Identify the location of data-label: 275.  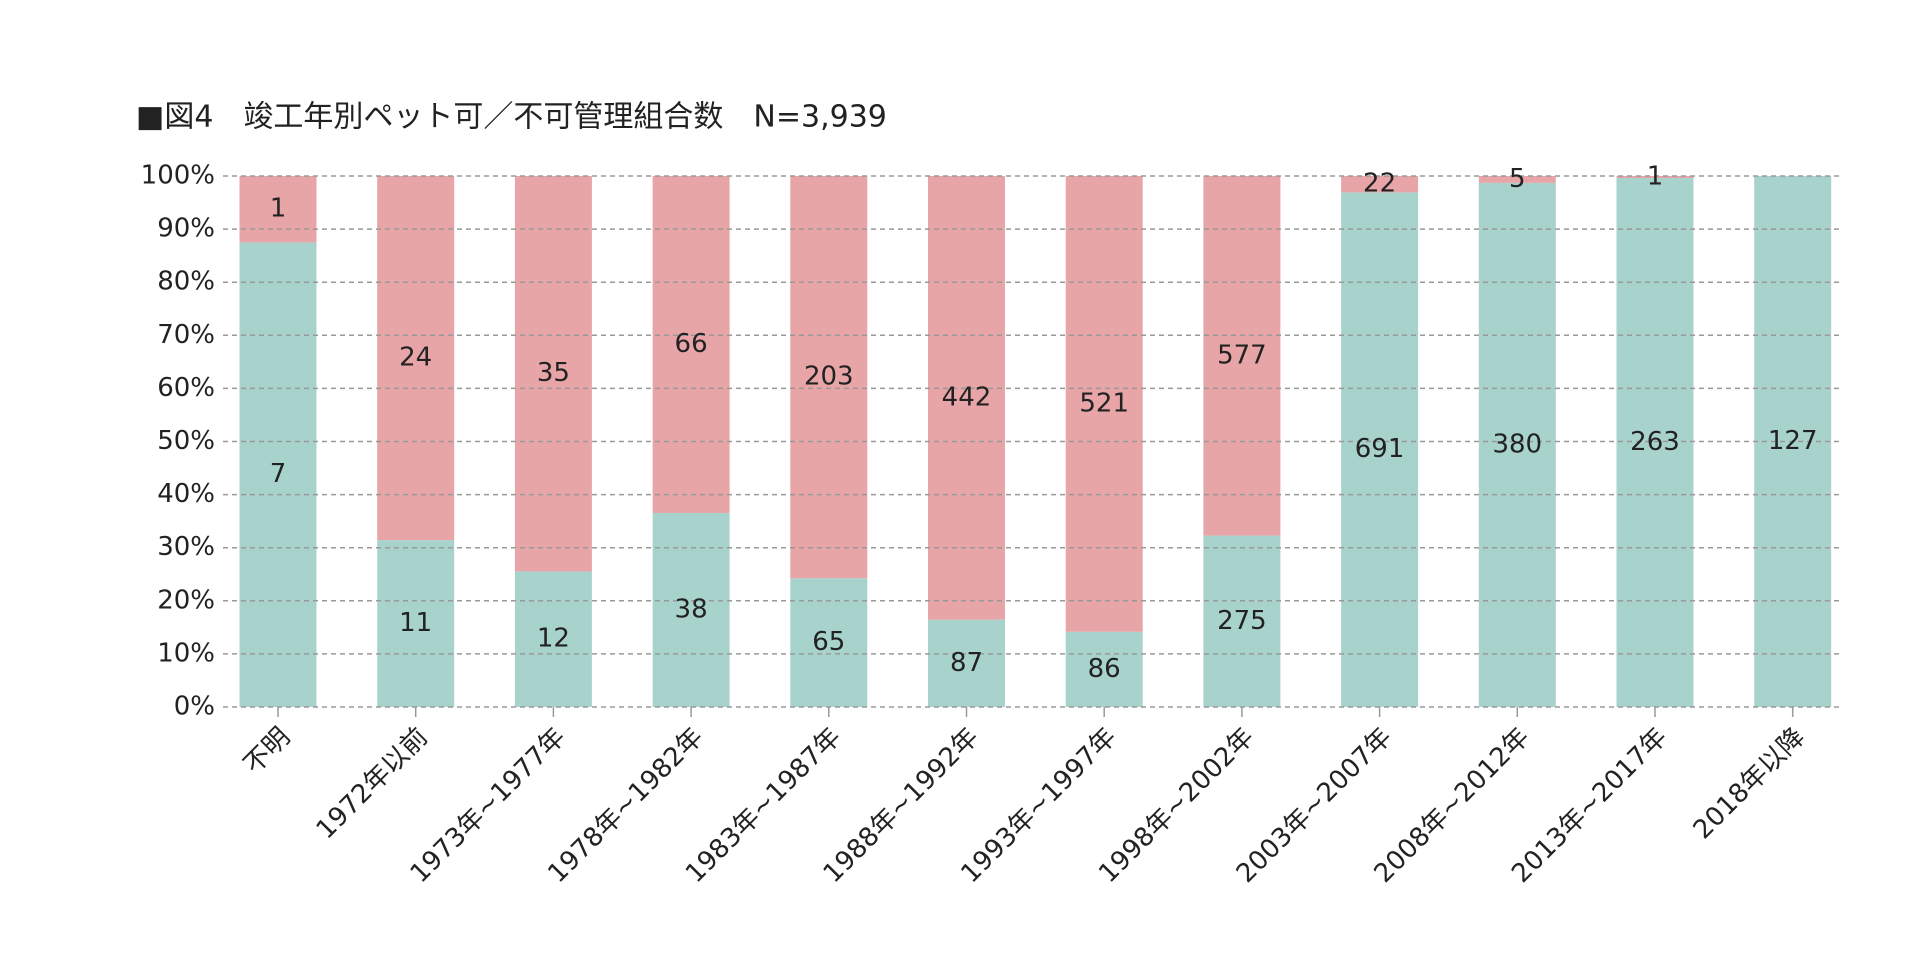
(1242, 621).